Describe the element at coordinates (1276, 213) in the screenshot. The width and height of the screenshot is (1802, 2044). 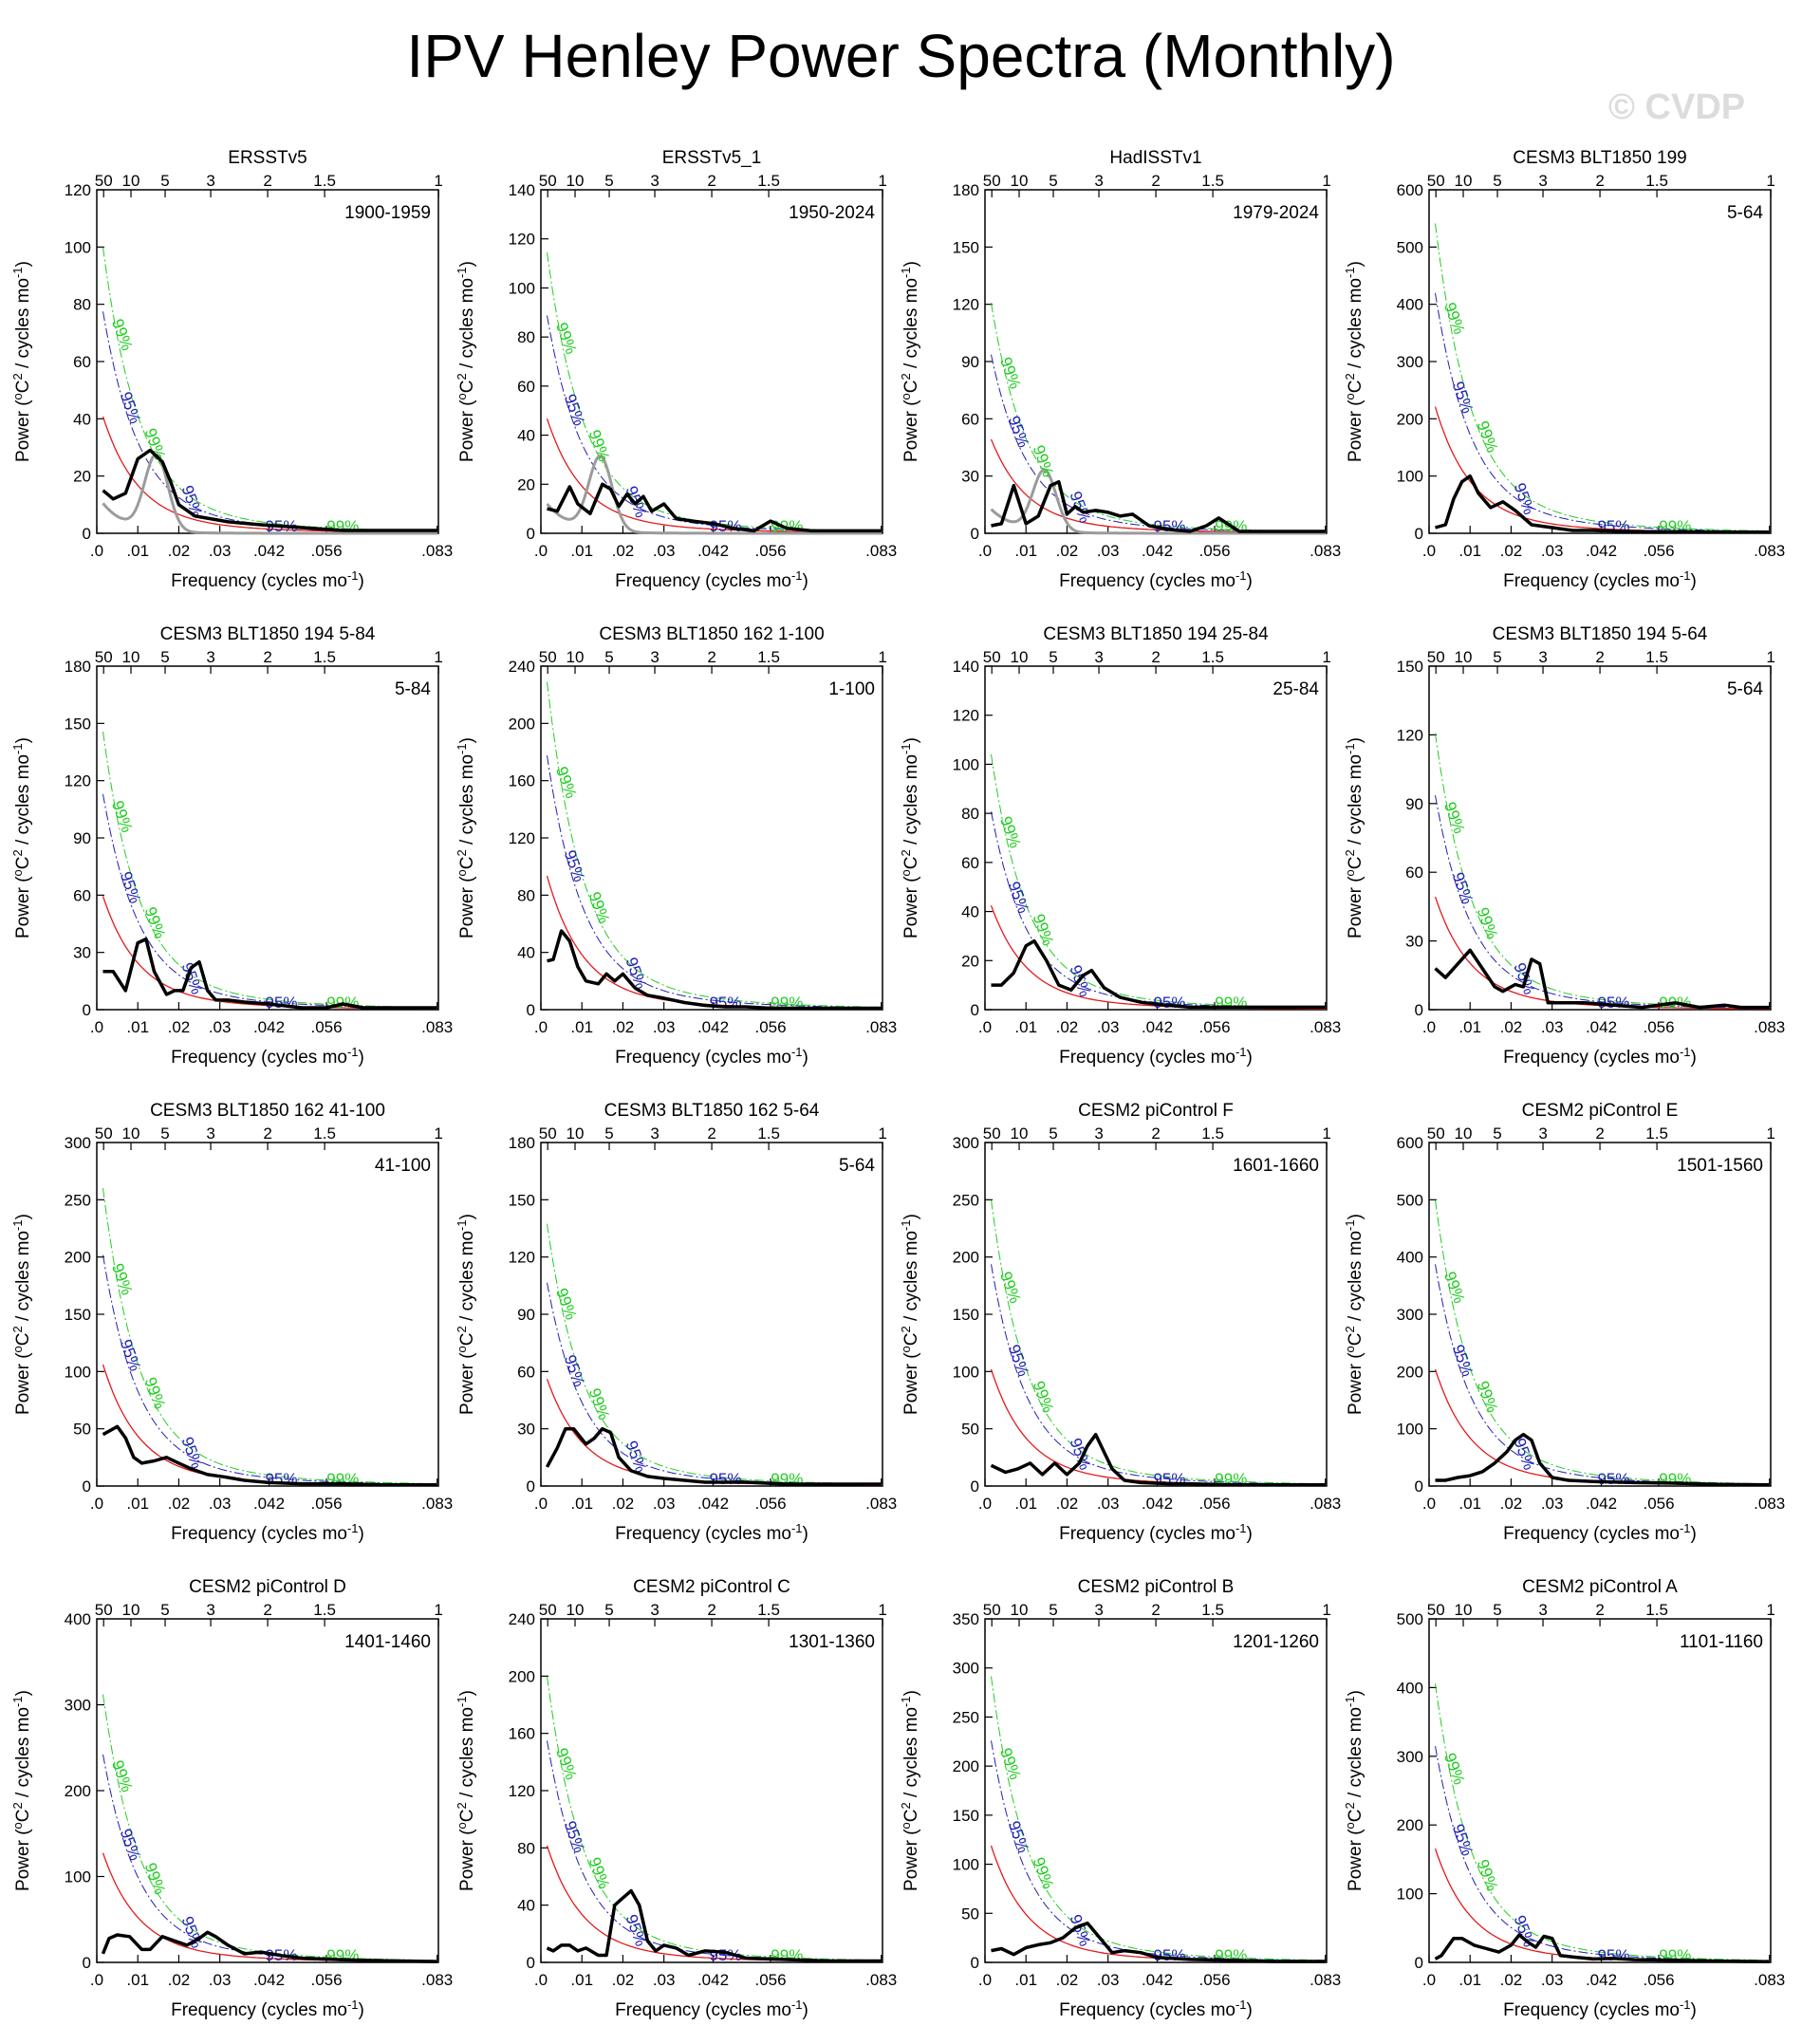
I see `period-label: 1979-2024` at that location.